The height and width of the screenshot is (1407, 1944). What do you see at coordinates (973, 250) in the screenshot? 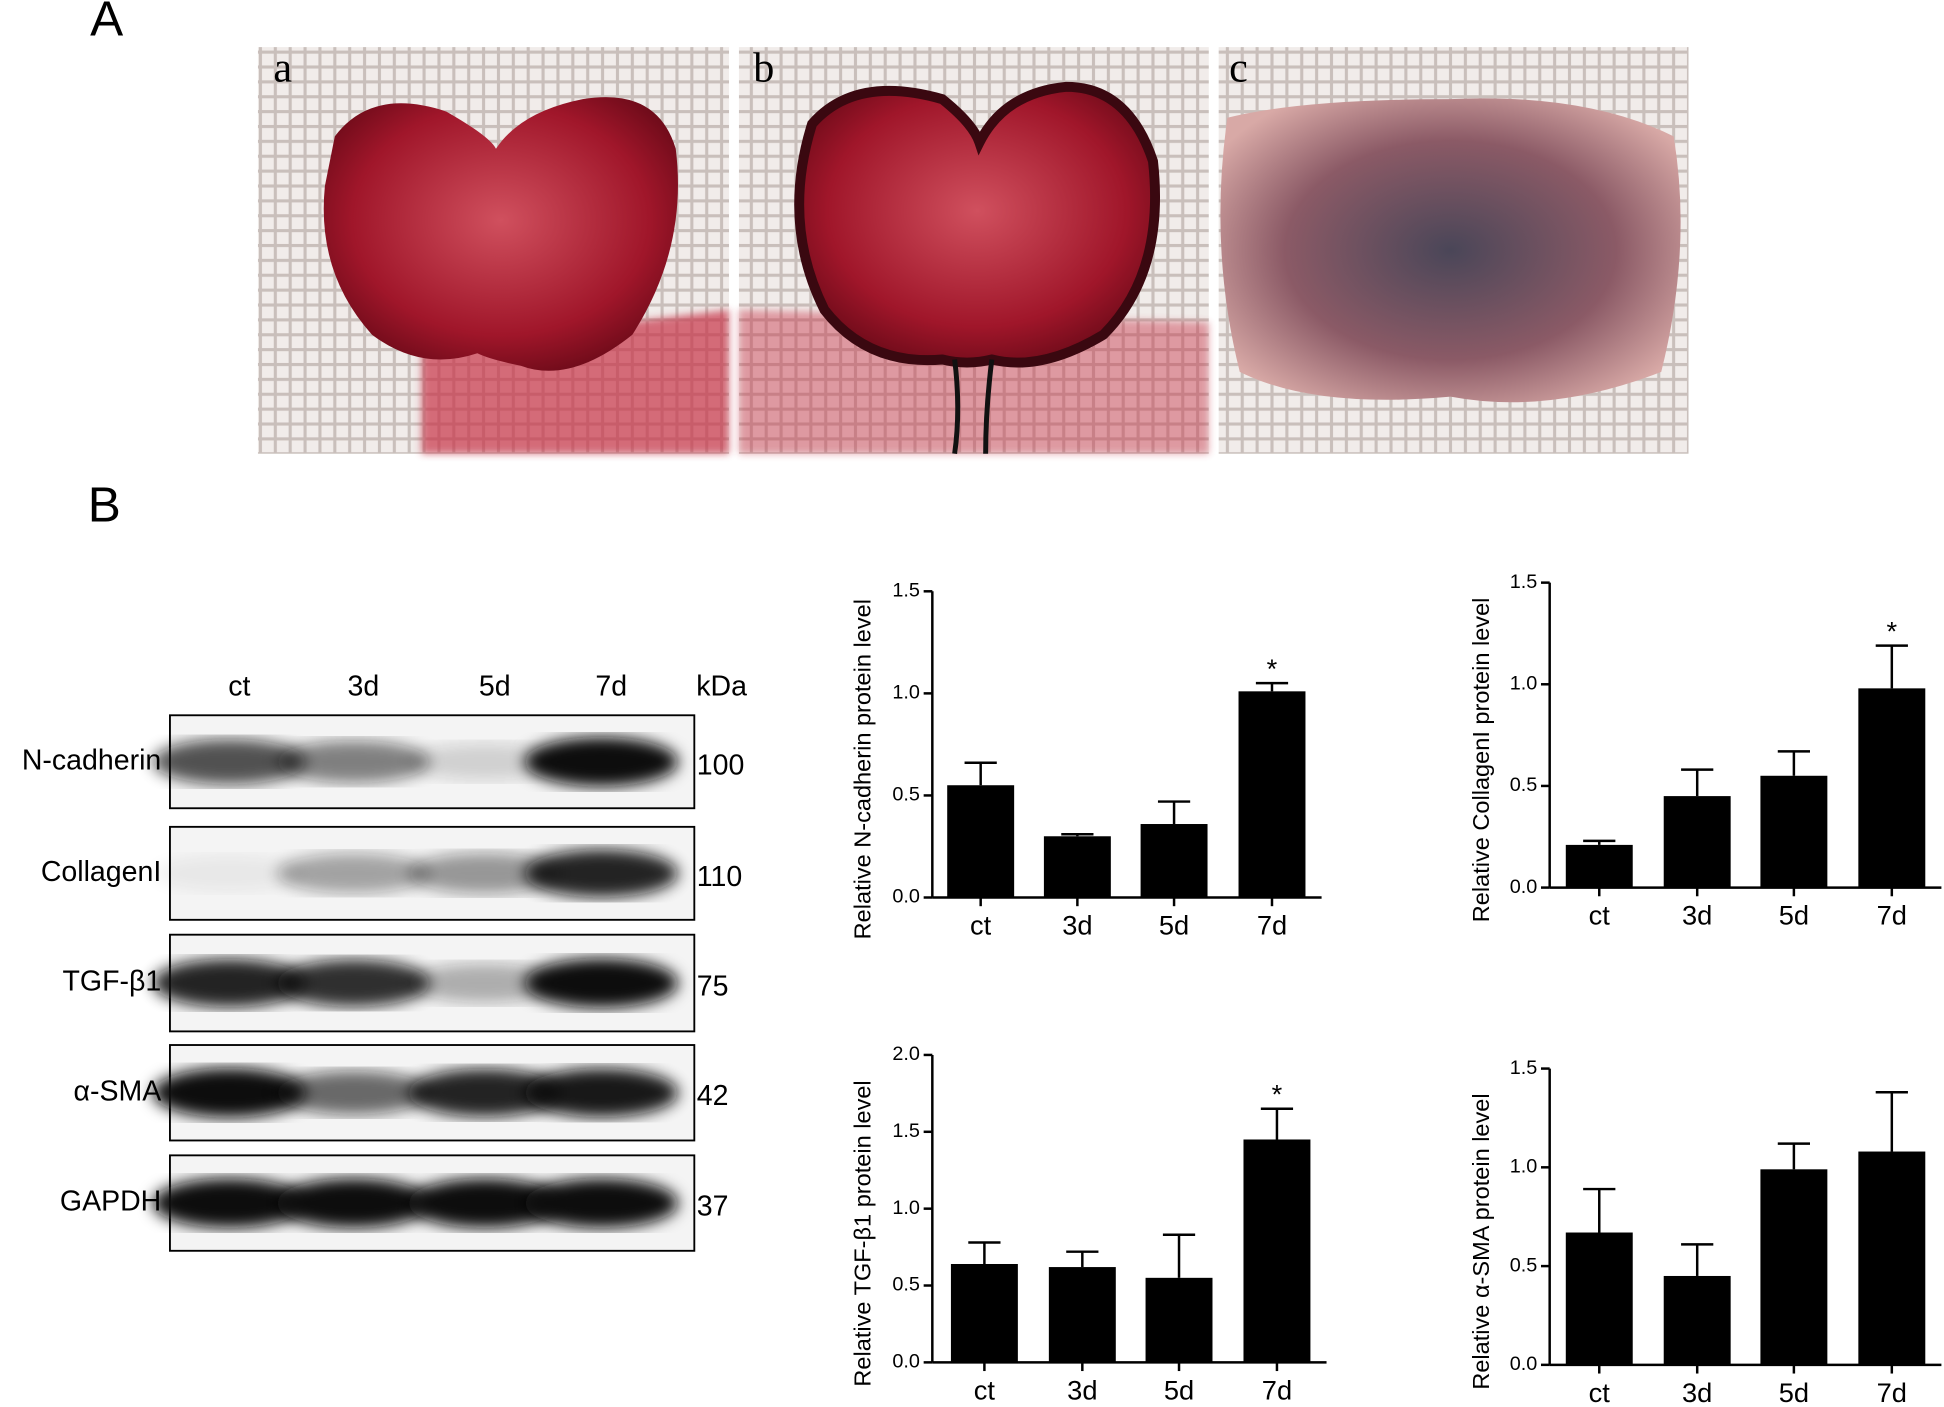
I see `photo: b` at bounding box center [973, 250].